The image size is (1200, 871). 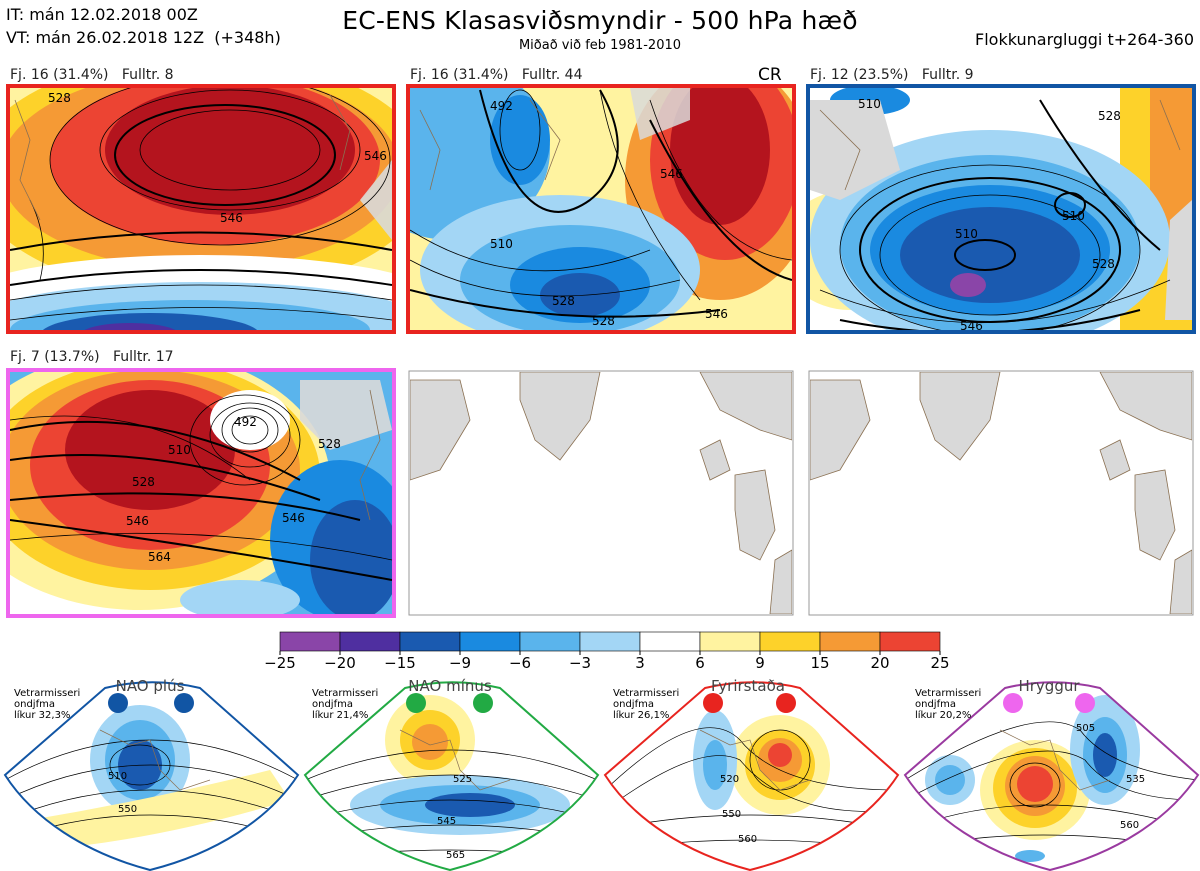 I want to click on panel-1-map, so click(x=201, y=209).